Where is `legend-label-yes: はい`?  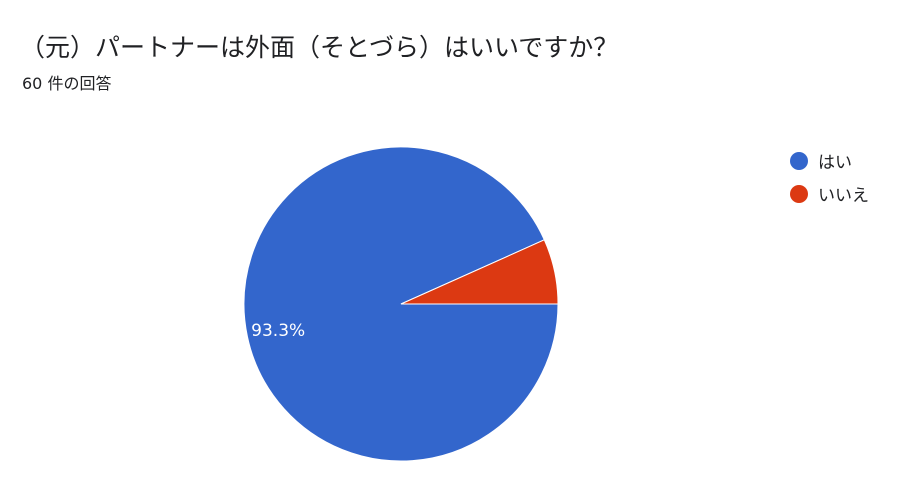 legend-label-yes: はい is located at coordinates (835, 163).